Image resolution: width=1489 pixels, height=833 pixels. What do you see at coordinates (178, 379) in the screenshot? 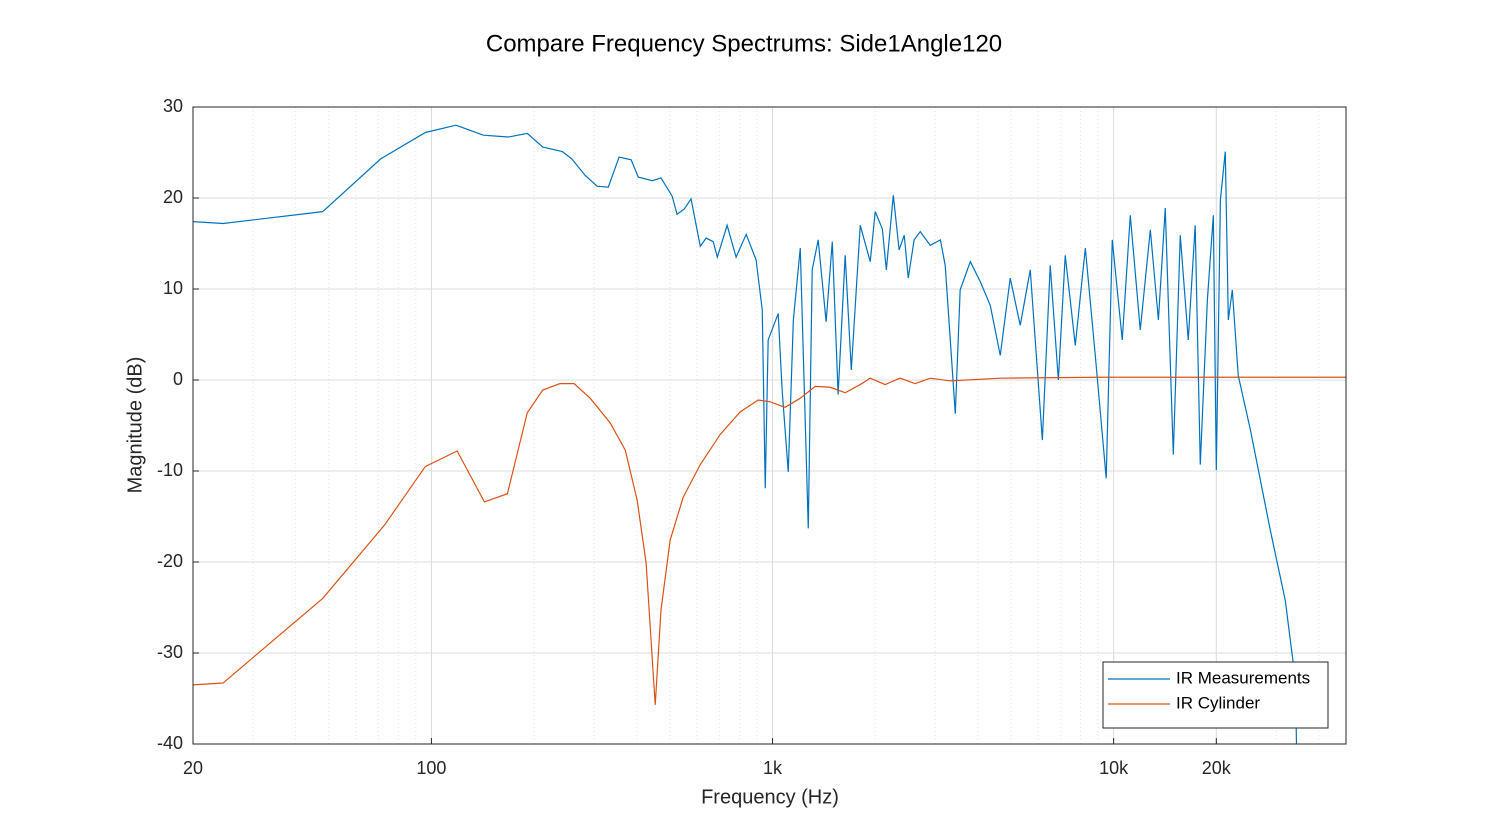
I see `y-tick-label: 0` at bounding box center [178, 379].